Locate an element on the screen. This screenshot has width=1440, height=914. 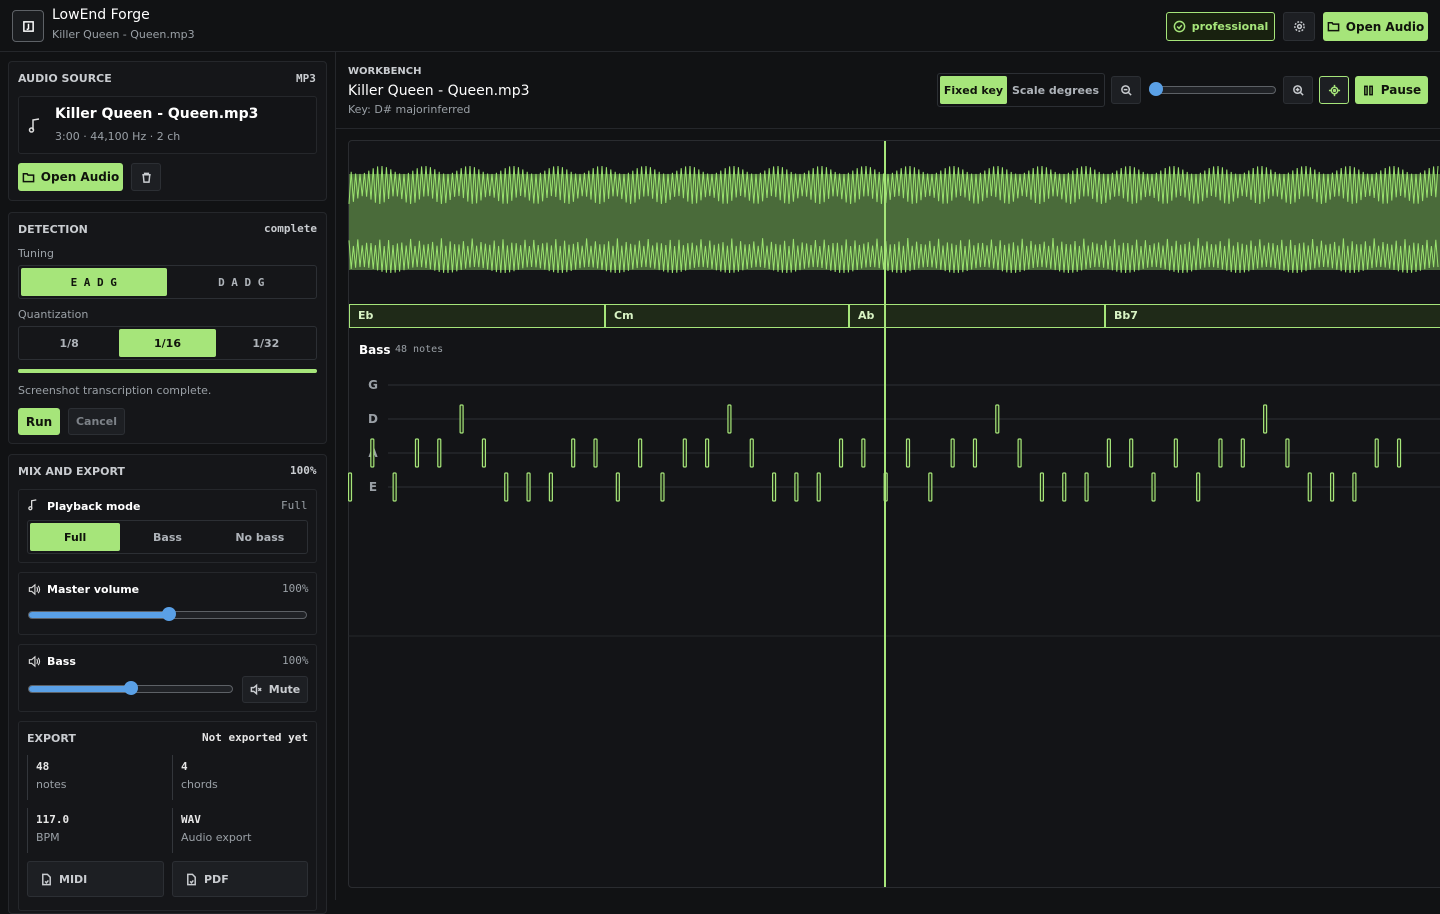
view-mode-option: Scale degrees is located at coordinates (1055, 90).